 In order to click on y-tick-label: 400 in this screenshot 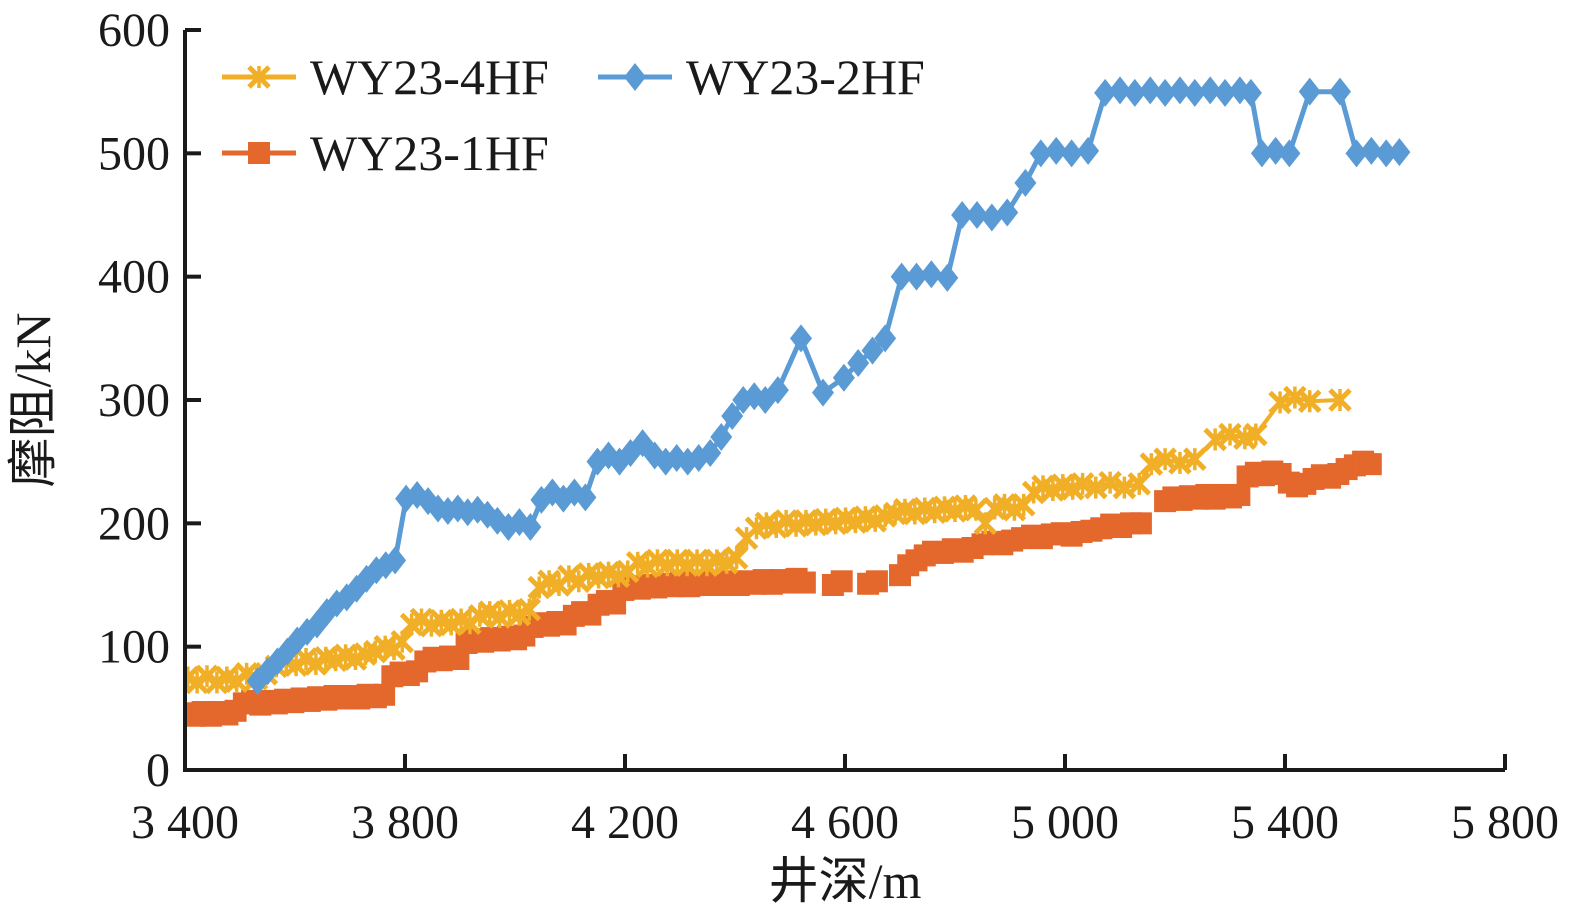, I will do `click(134, 277)`.